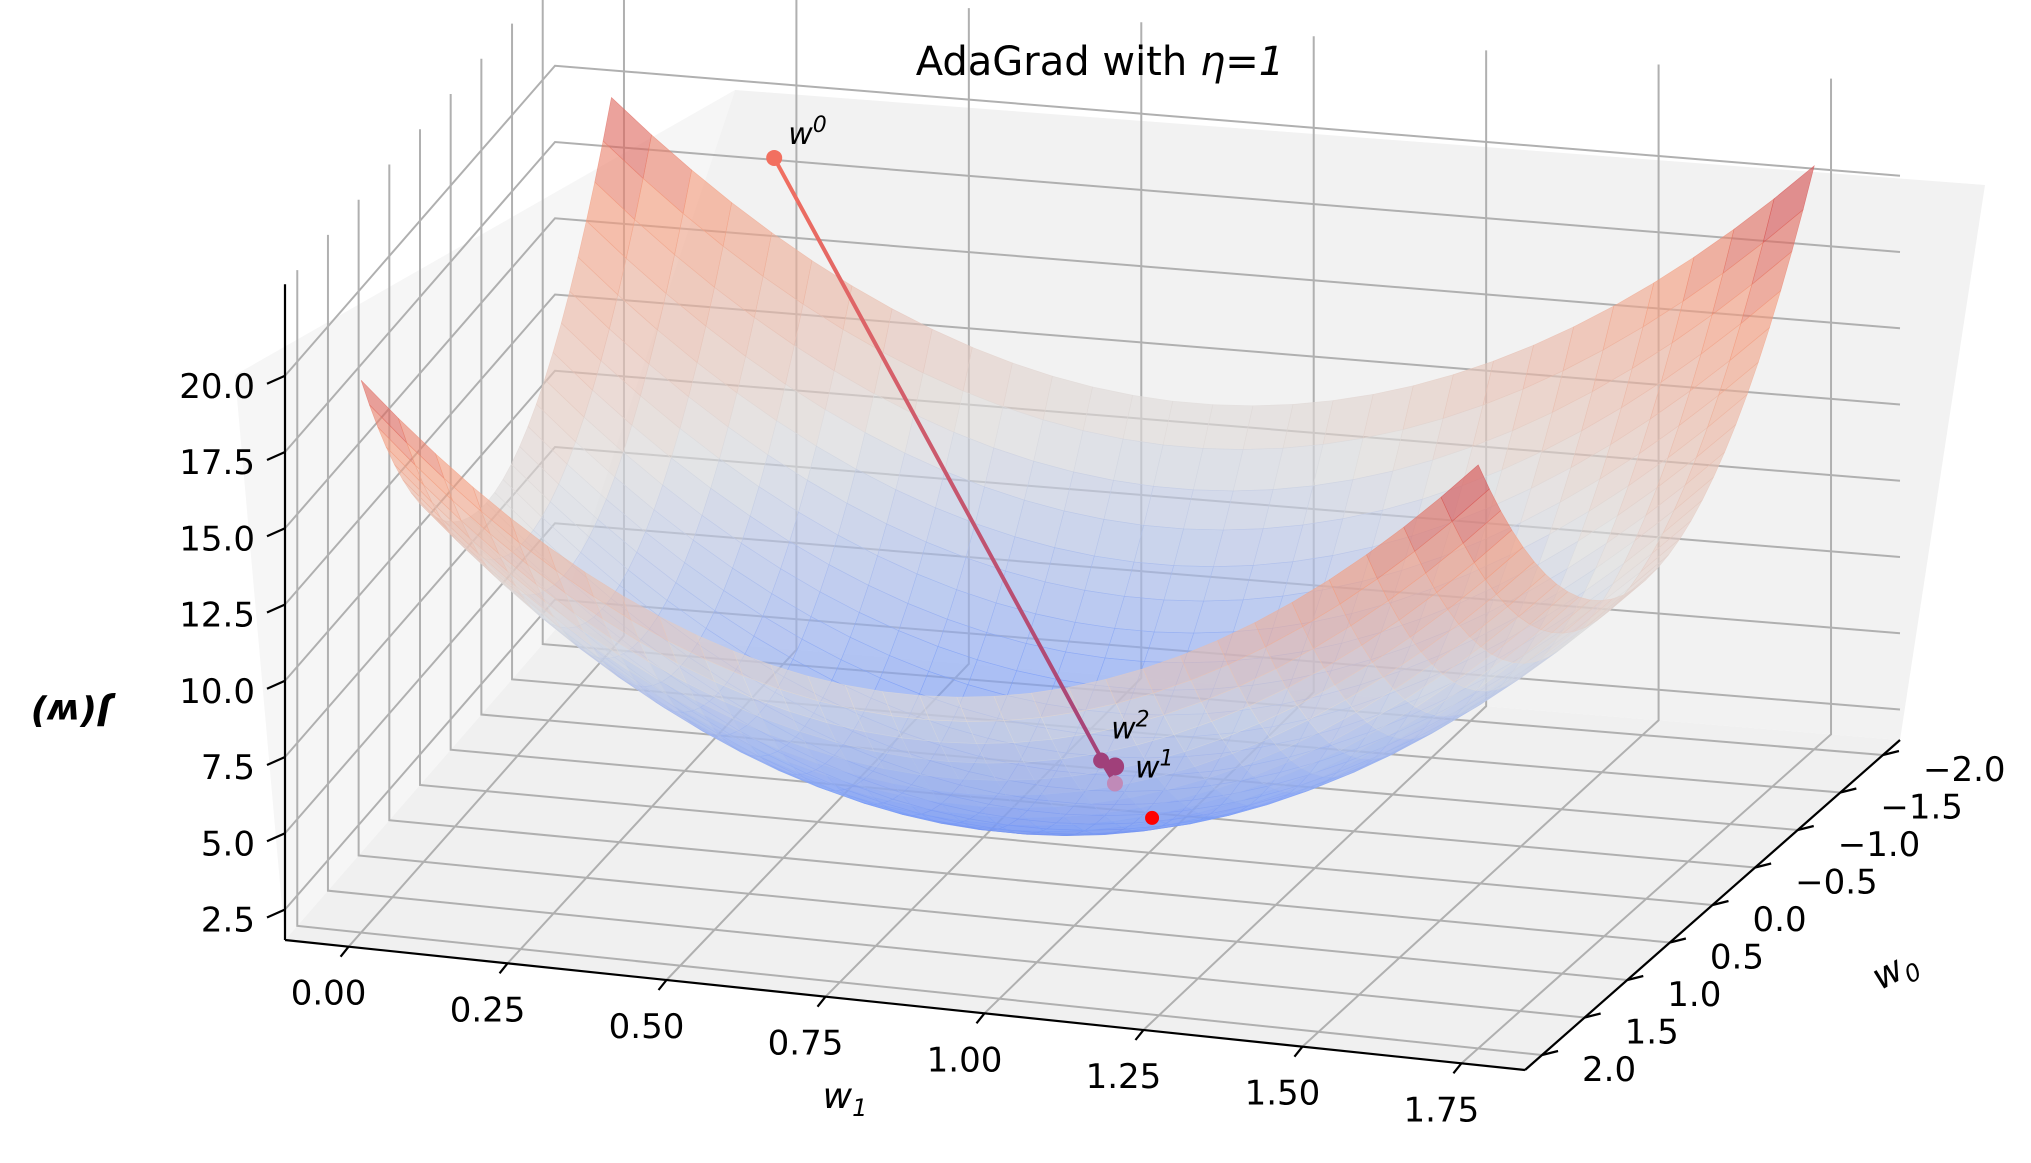  What do you see at coordinates (1780, 920) in the screenshot?
I see `y-tick-label: 0.0` at bounding box center [1780, 920].